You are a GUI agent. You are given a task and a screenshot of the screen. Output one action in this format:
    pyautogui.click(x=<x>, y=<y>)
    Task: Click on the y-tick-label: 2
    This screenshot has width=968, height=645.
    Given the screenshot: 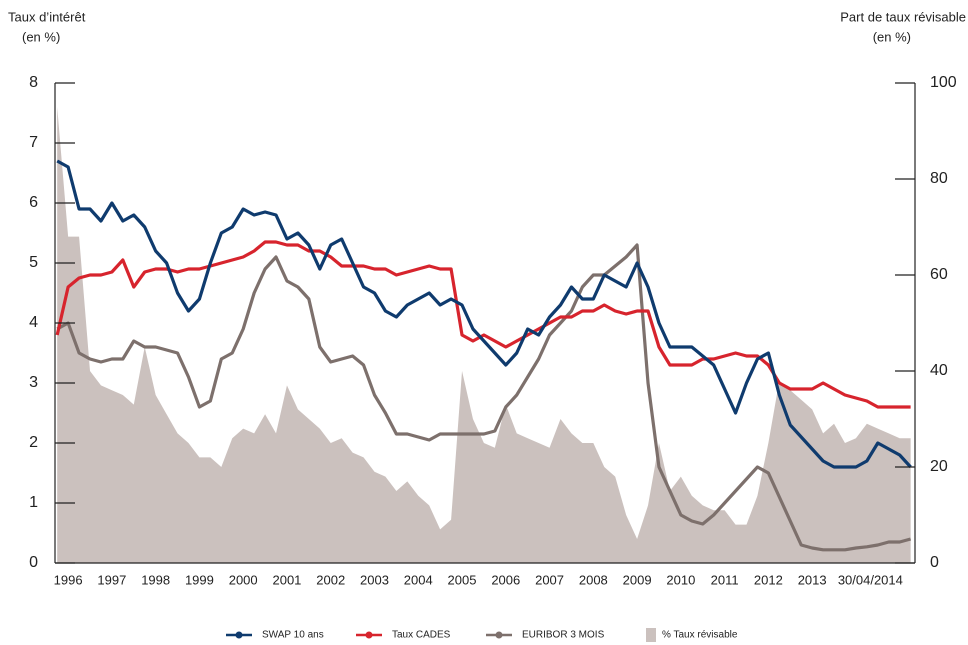 What is the action you would take?
    pyautogui.click(x=33, y=442)
    